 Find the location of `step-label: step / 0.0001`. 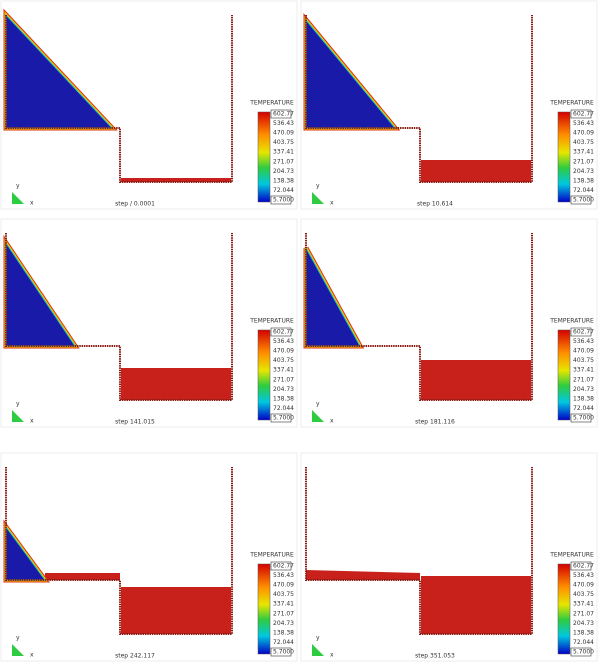

step-label: step / 0.0001 is located at coordinates (135, 204).